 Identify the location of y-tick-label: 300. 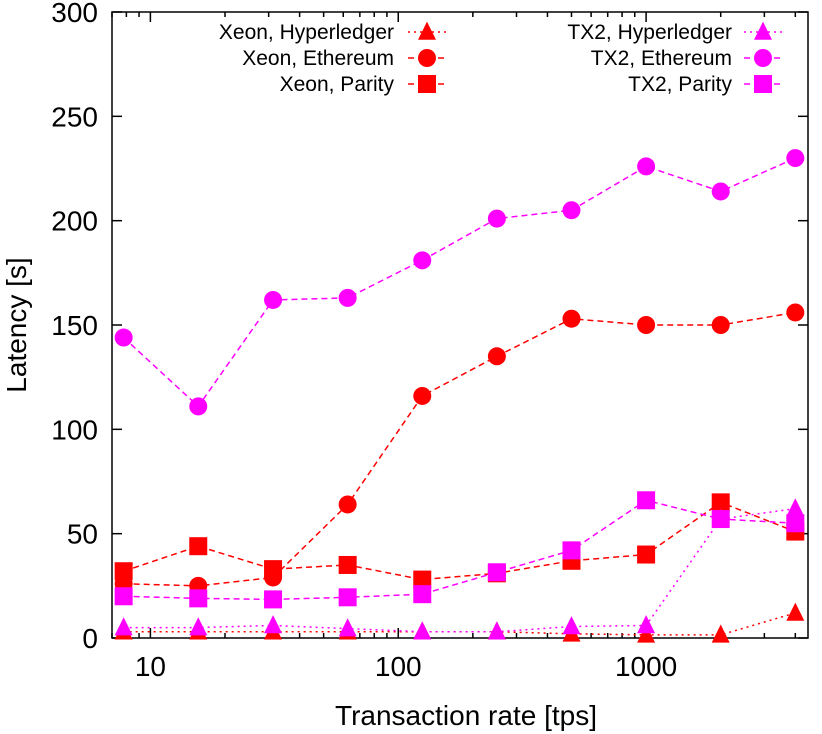
(74, 14).